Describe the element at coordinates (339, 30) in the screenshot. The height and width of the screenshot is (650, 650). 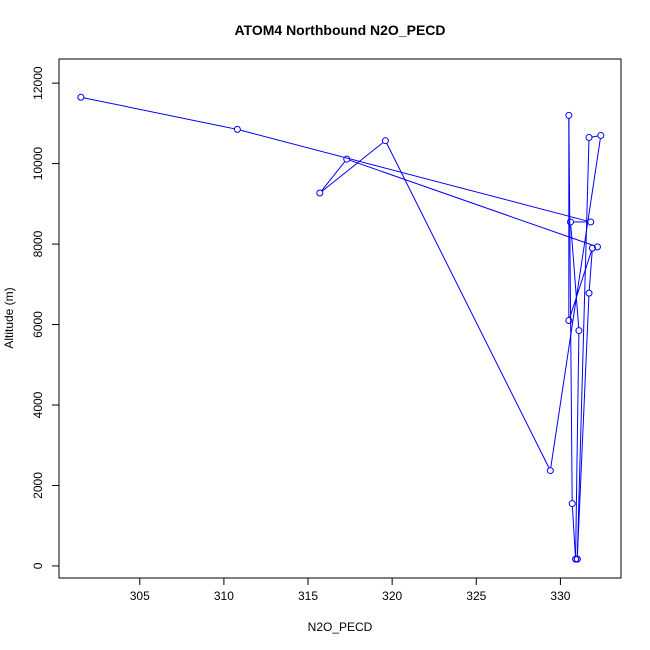
I see `chart-title: ATOM4 Northbound N2O_PECD` at that location.